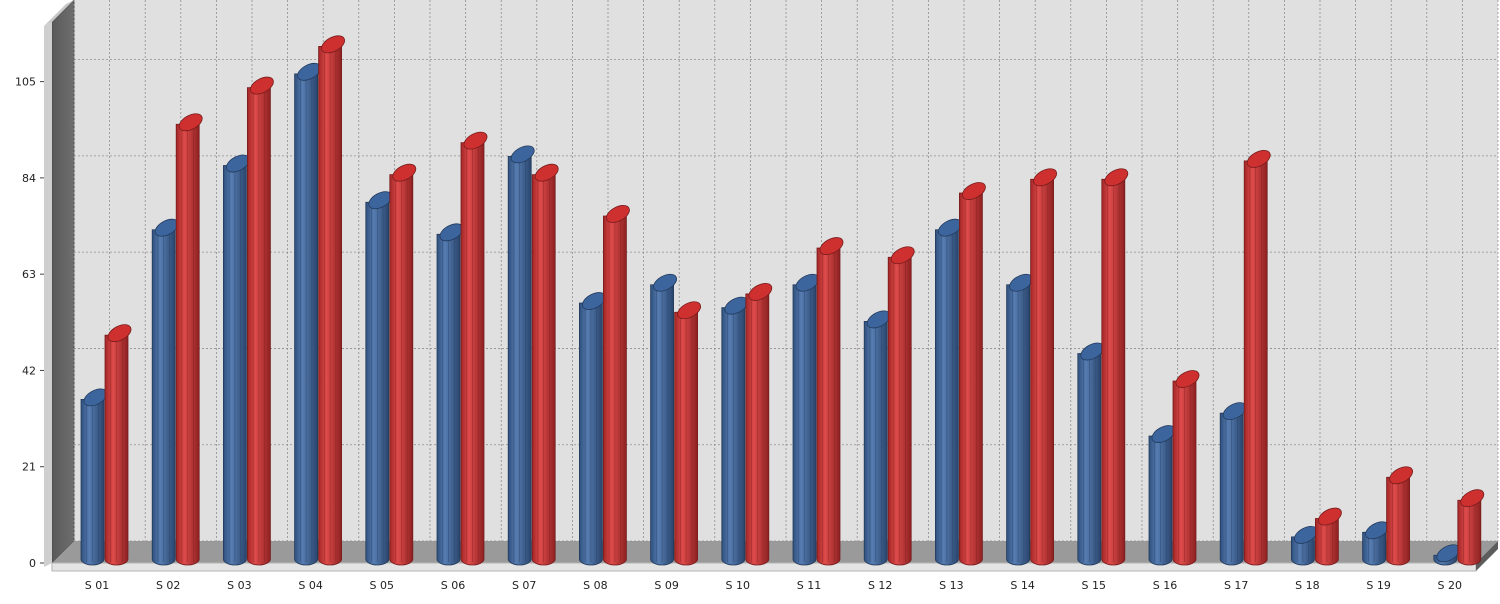  Describe the element at coordinates (97, 585) in the screenshot. I see `x-tick-label: S 01` at that location.